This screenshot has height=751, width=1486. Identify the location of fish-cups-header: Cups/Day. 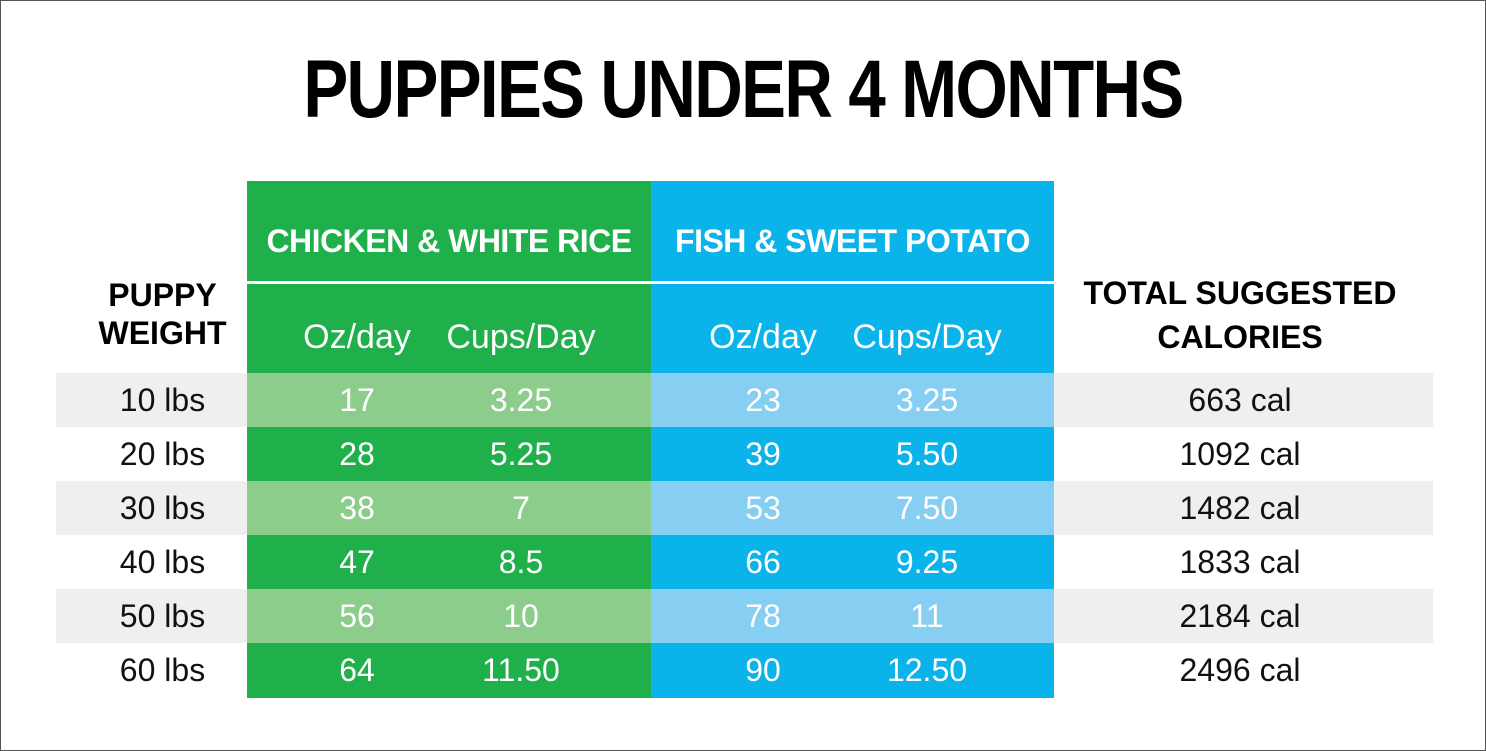
(927, 337).